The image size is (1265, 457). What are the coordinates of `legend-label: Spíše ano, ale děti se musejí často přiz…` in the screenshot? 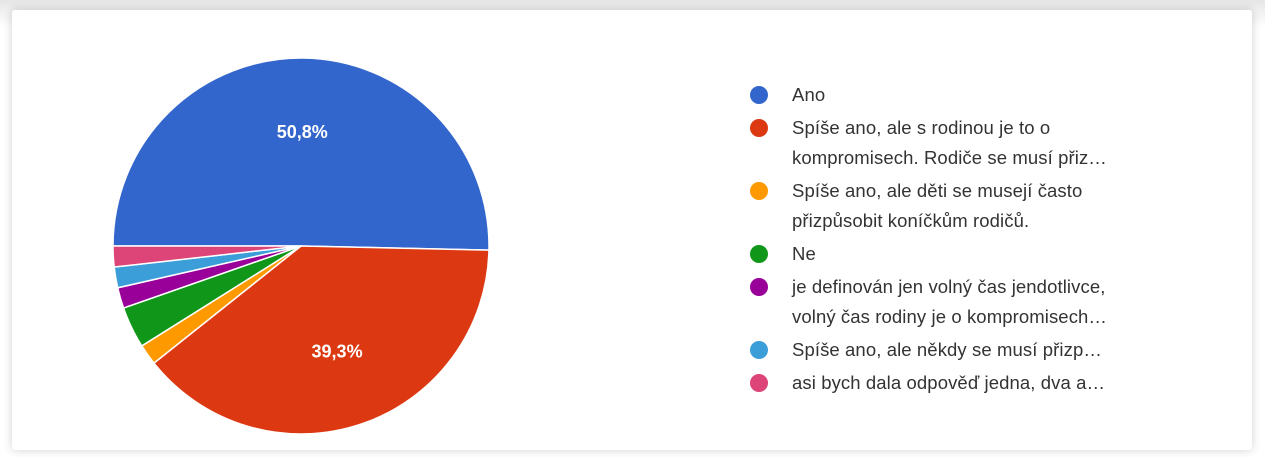 It's located at (937, 205).